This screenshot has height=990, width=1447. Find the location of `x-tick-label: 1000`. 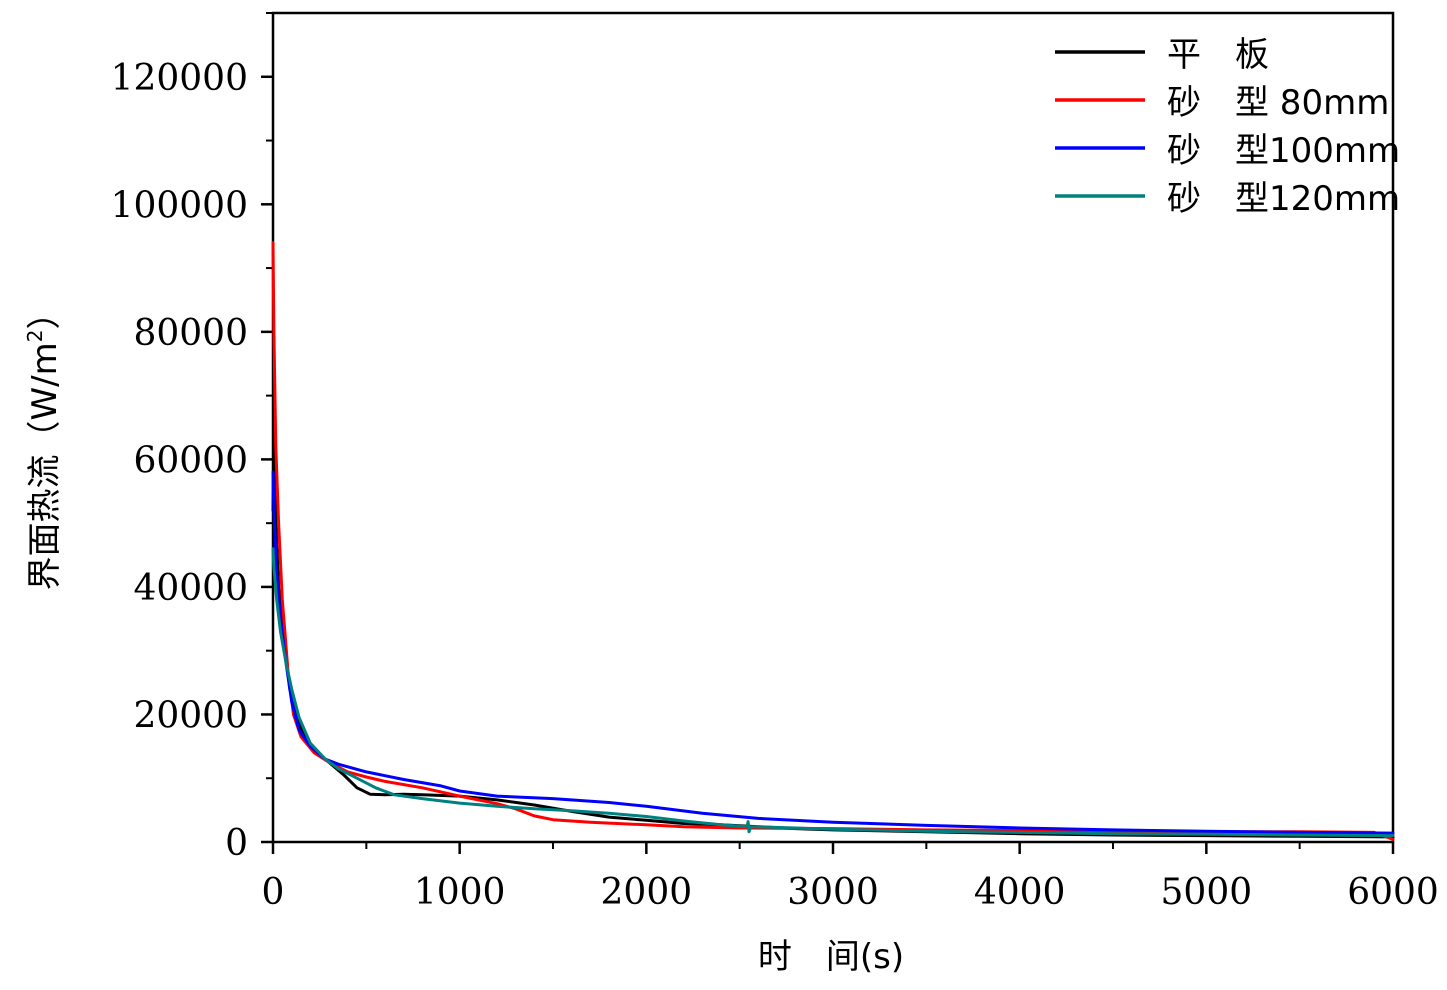

x-tick-label: 1000 is located at coordinates (460, 892).